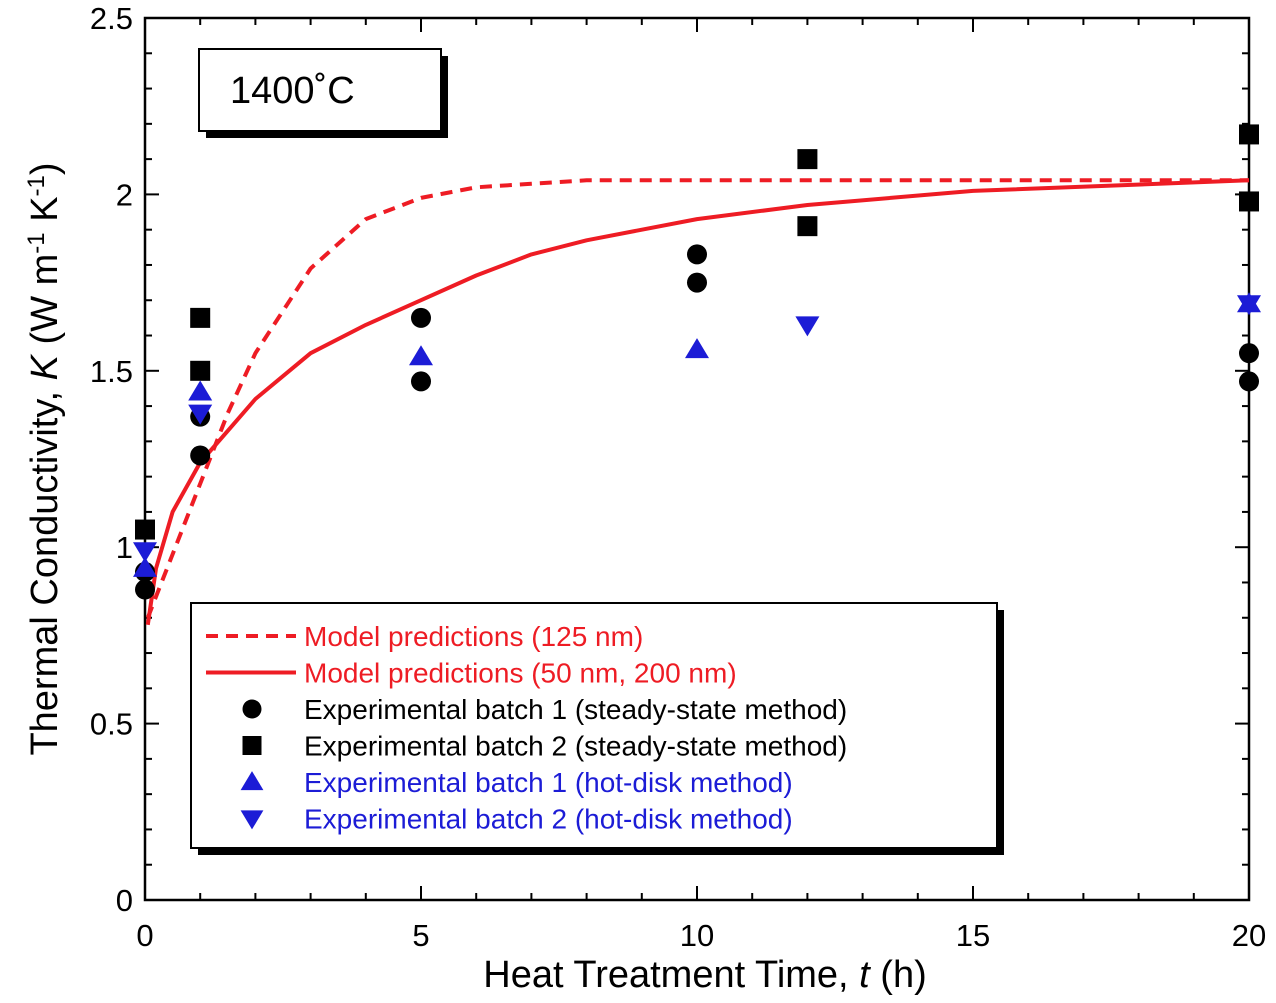  Describe the element at coordinates (704, 975) in the screenshot. I see `x-axis-title: Heat Treatment Time, t (h)` at that location.